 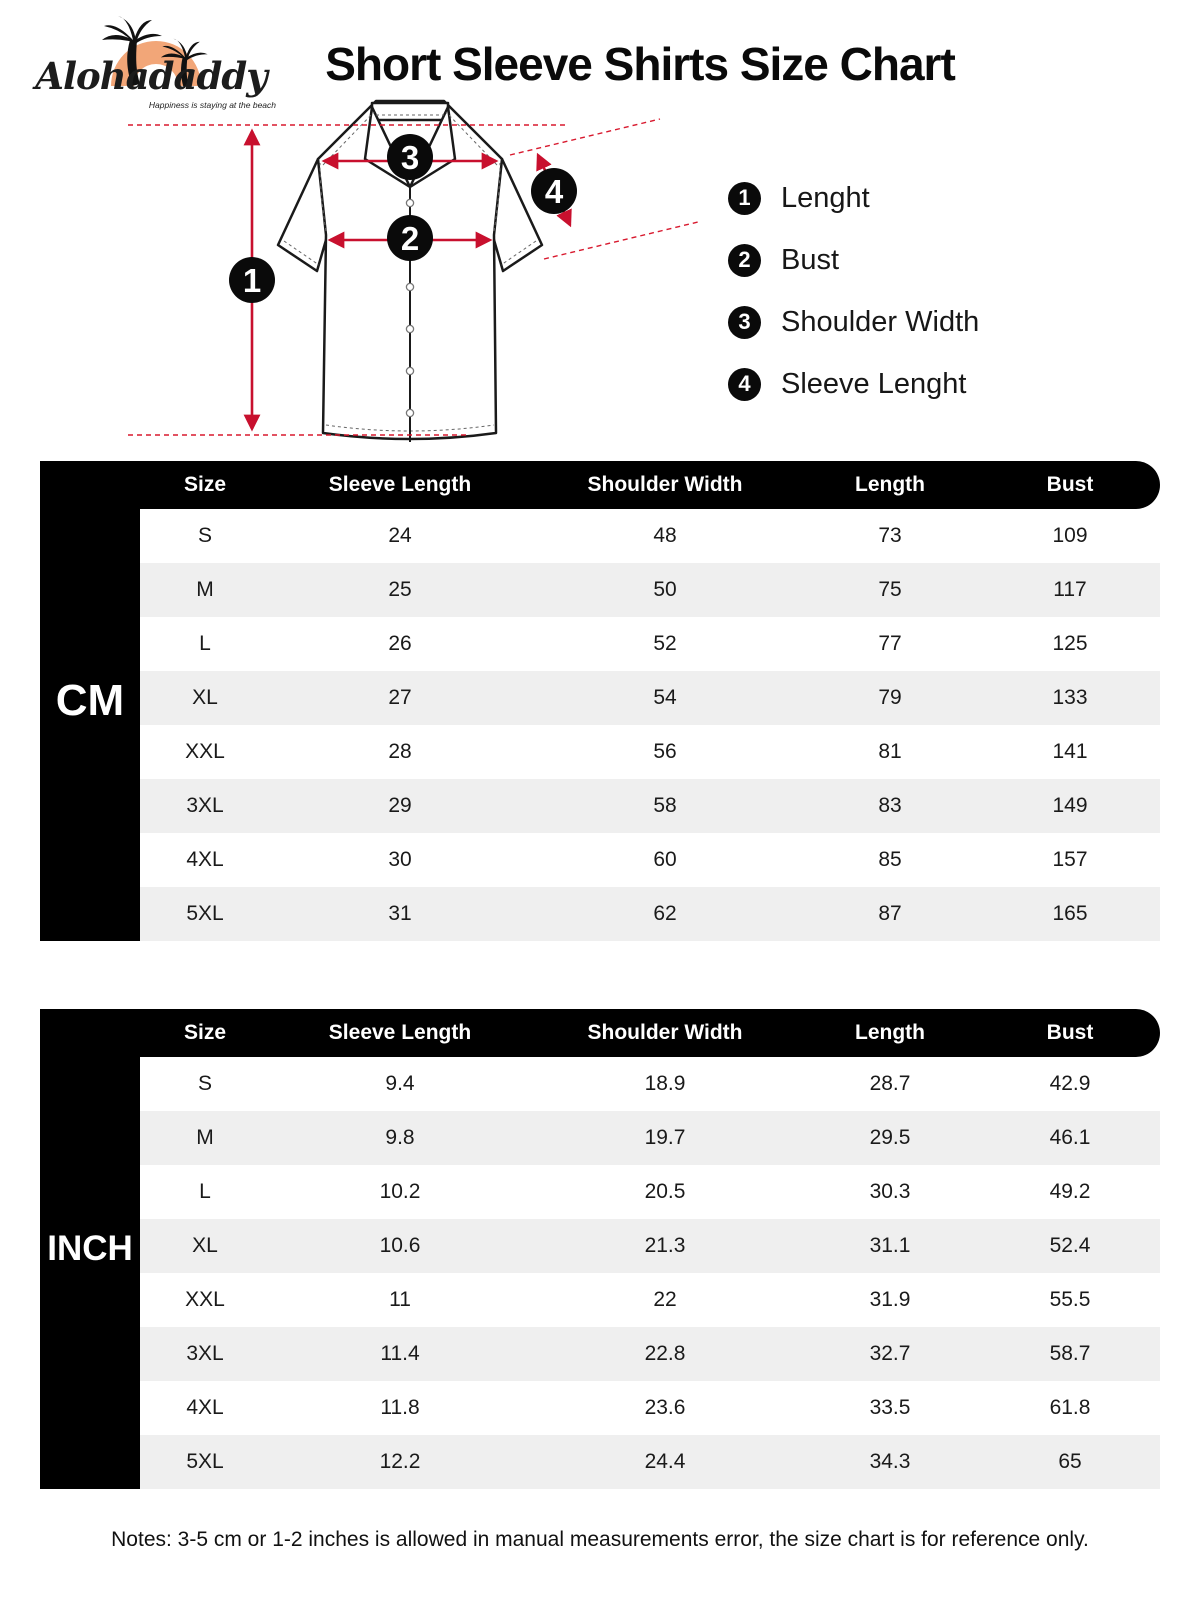 What do you see at coordinates (890, 1083) in the screenshot?
I see `table-cell: 28.7` at bounding box center [890, 1083].